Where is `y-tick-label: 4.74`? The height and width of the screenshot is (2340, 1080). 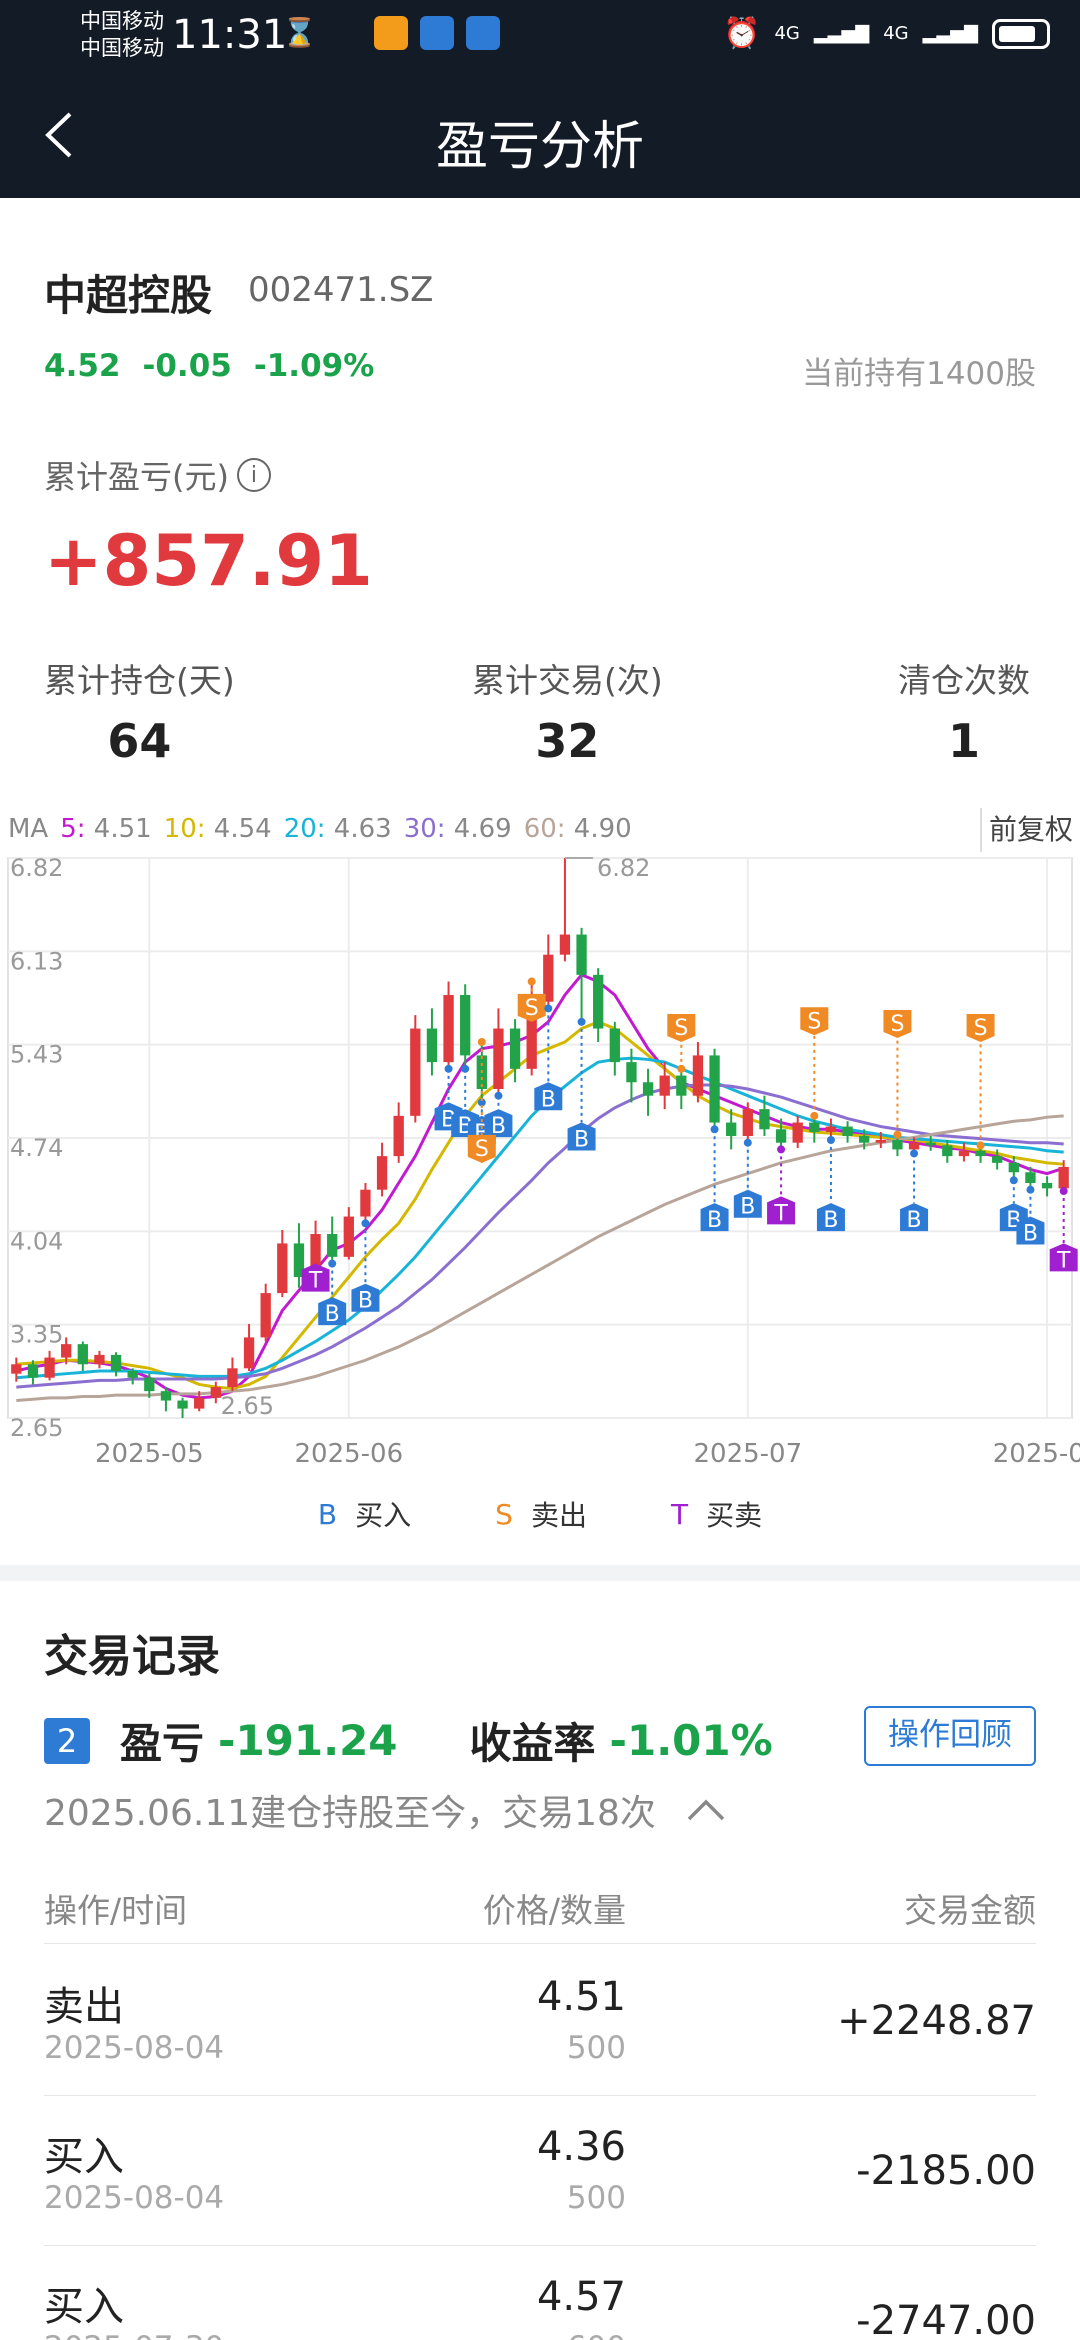 y-tick-label: 4.74 is located at coordinates (36, 1148).